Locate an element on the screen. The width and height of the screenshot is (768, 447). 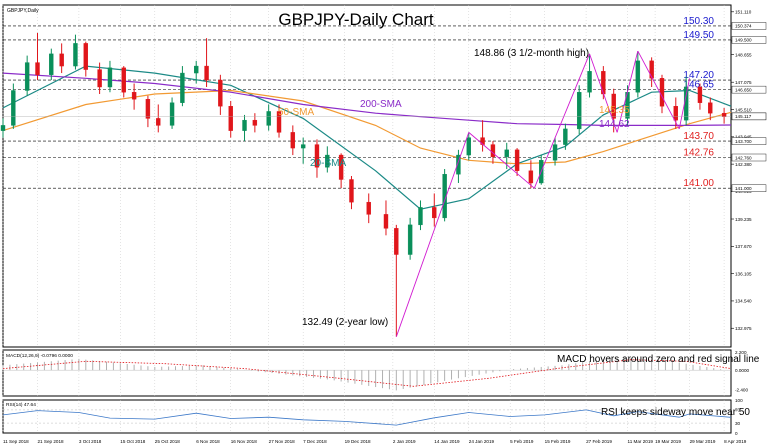
y-tick-label: 147.075 is located at coordinates (743, 82).